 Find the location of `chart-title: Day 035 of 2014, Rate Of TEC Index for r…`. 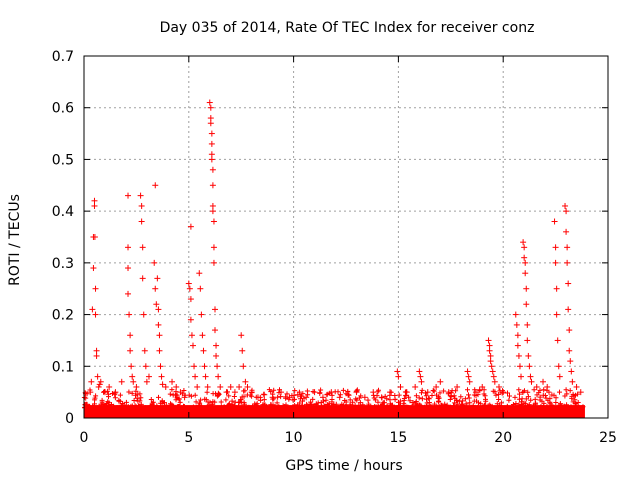

chart-title: Day 035 of 2014, Rate Of TEC Index for r… is located at coordinates (347, 28).